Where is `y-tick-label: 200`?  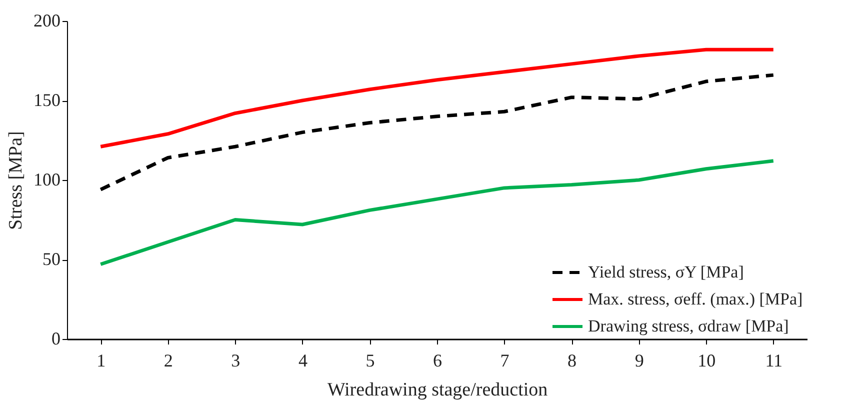
y-tick-label: 200 is located at coordinates (47, 20).